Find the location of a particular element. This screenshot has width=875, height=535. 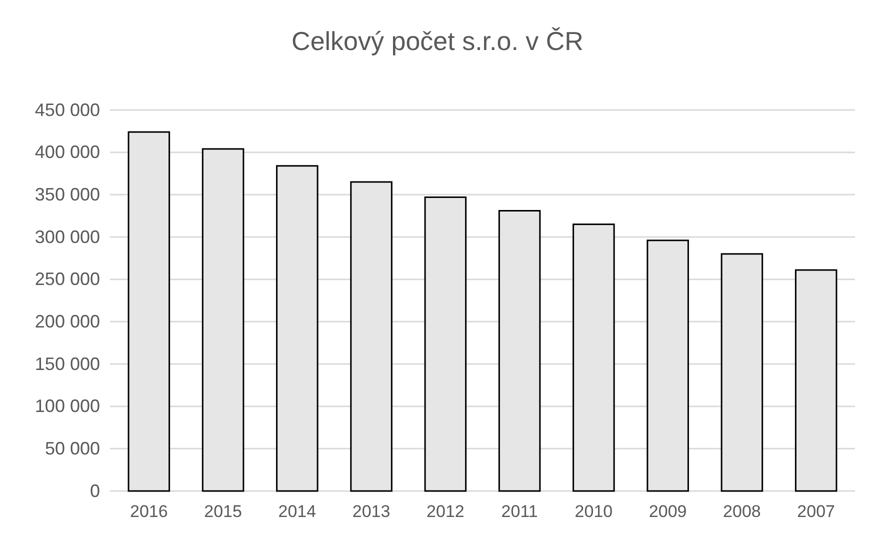

y-tick-label: 250 000 is located at coordinates (67, 279).